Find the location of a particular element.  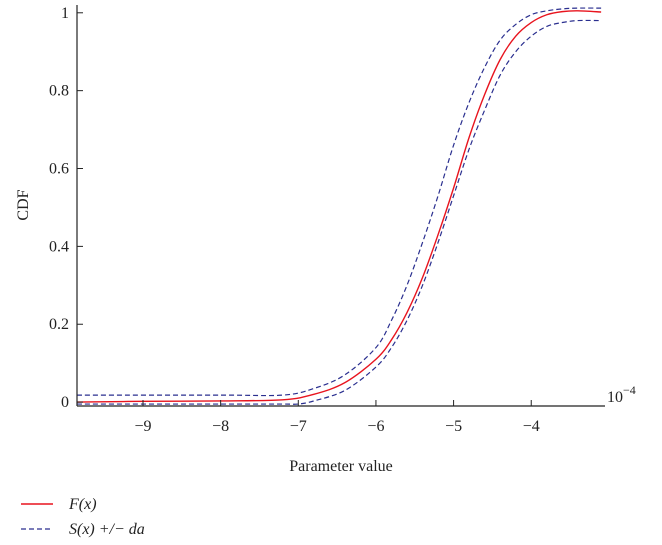

y-ticks: 0 0.2 0.4 0.6 0.8 1 is located at coordinates (66, 208).